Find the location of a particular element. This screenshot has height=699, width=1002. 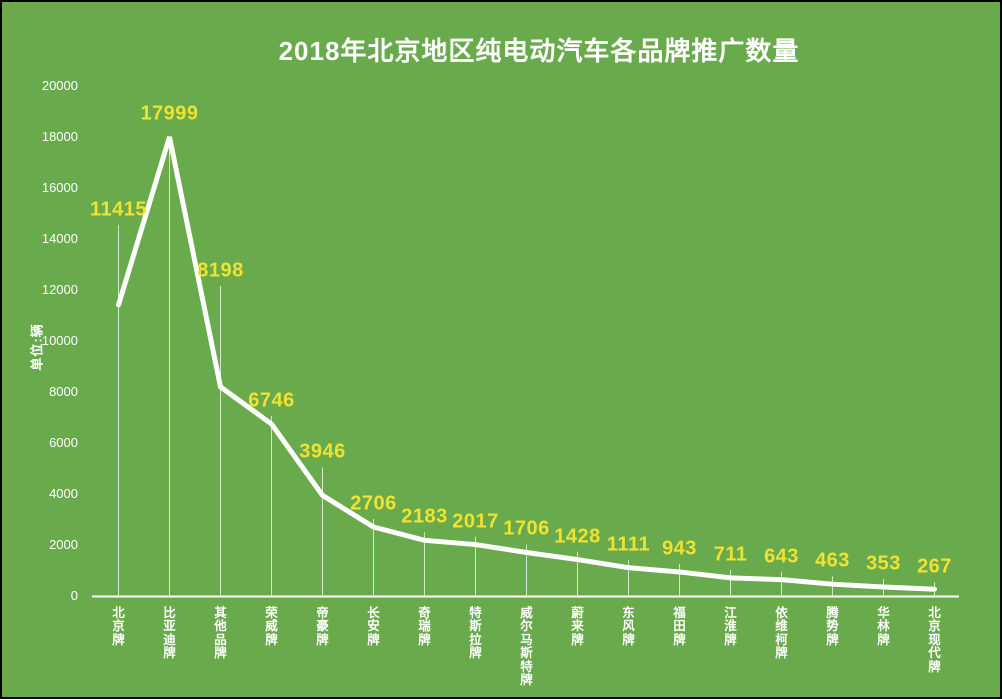

x-axis-label-char: 迪 is located at coordinates (169, 639).